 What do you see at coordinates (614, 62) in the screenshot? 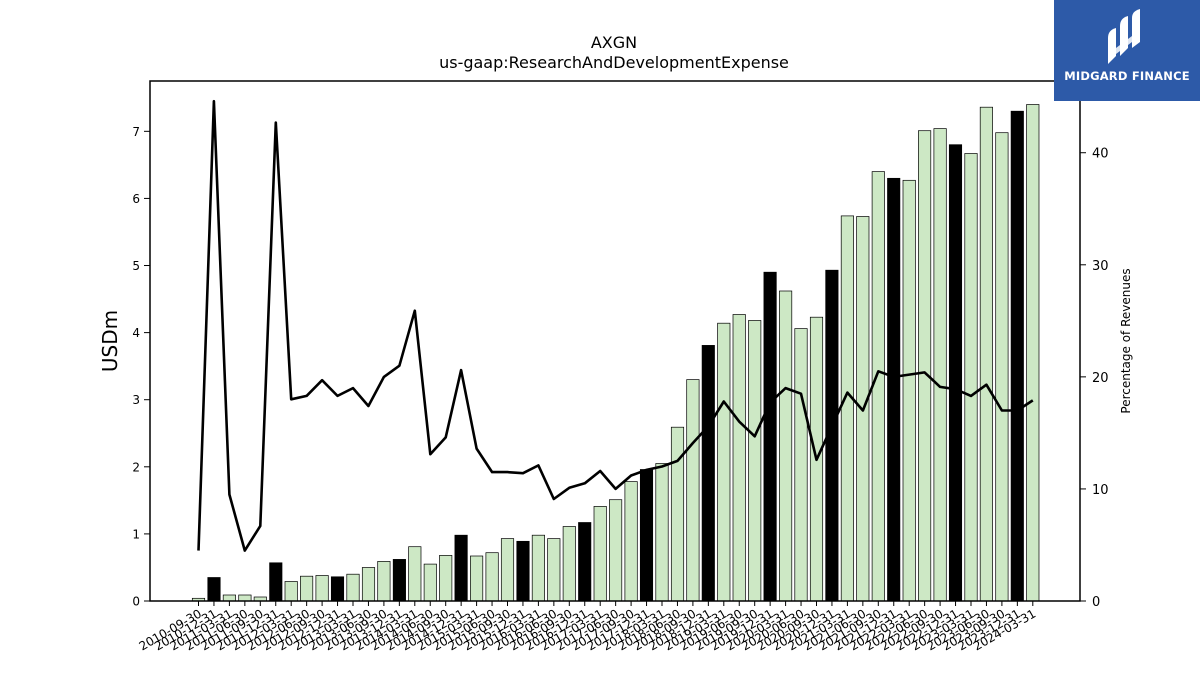
I see `chart-subtitle: us-gaap:ResearchAndDevelopmentExpense` at bounding box center [614, 62].